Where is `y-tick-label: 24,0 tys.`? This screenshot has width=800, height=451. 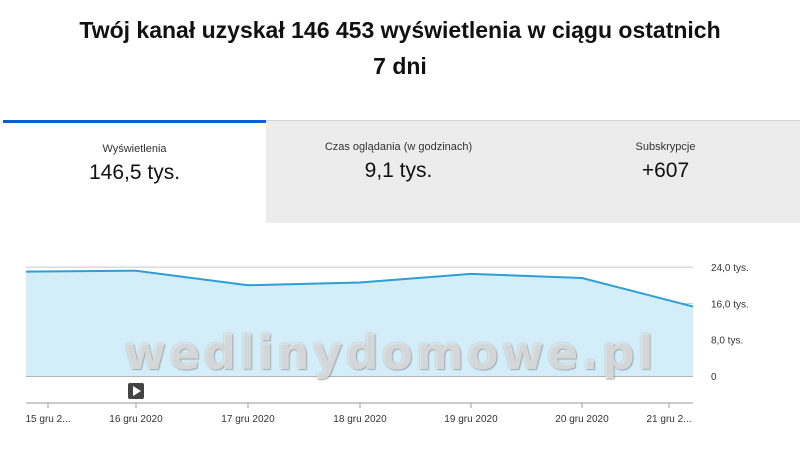 y-tick-label: 24,0 tys. is located at coordinates (730, 268).